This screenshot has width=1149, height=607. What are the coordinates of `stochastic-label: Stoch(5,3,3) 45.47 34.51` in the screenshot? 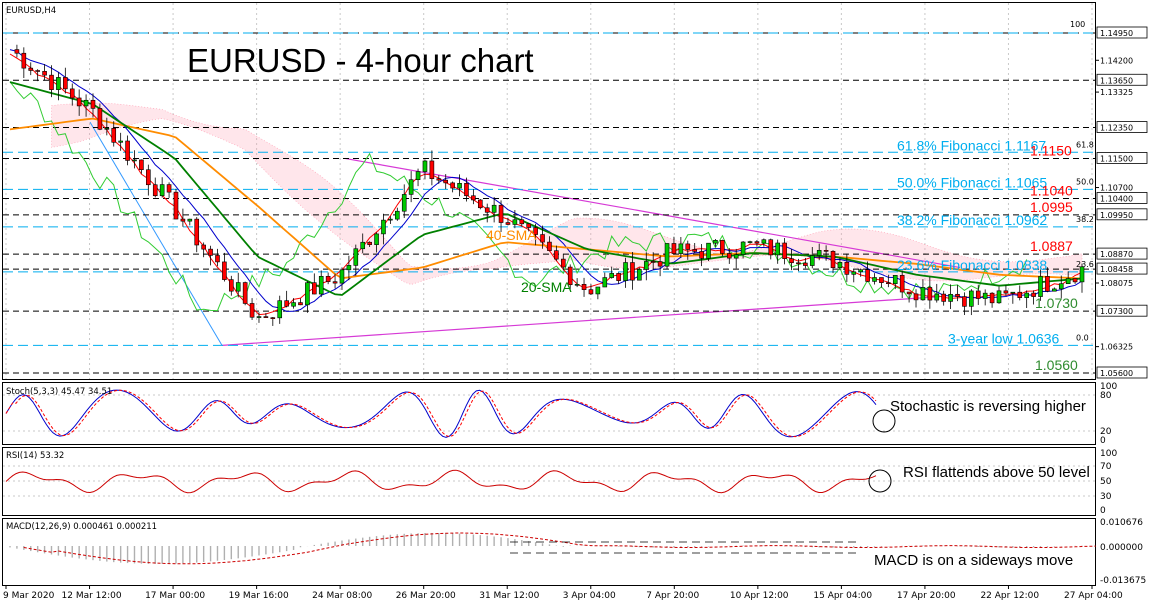 It's located at (59, 392).